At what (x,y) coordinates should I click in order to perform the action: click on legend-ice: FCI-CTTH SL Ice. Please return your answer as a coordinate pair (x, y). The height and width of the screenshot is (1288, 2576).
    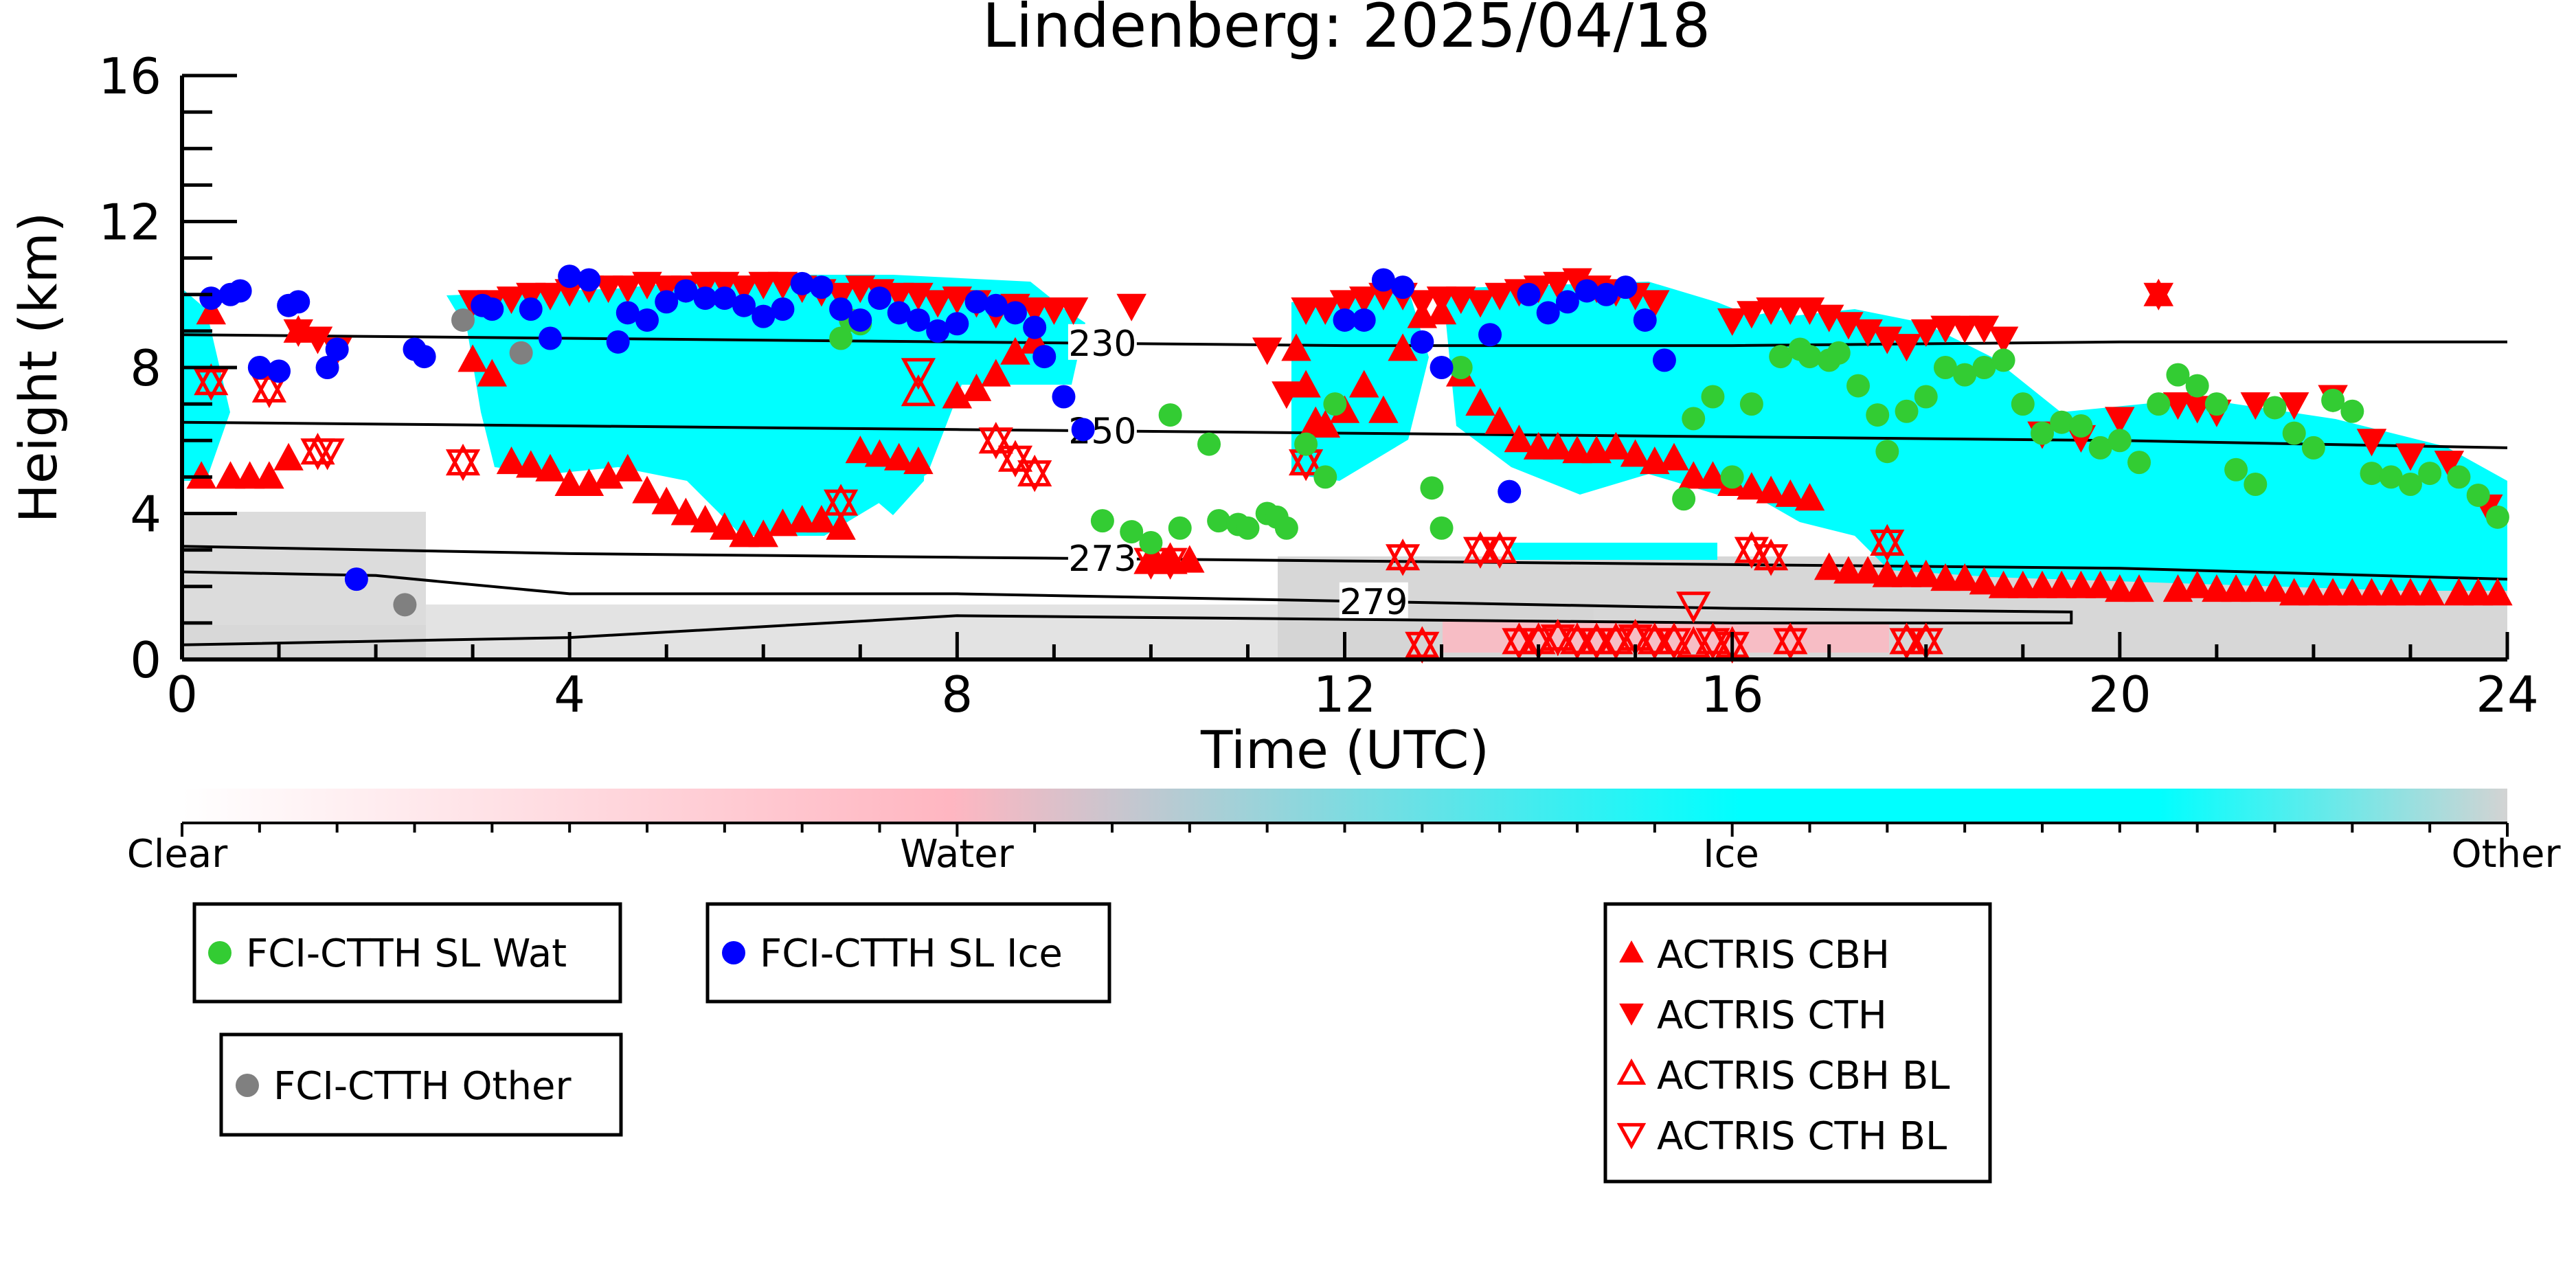
    Looking at the image, I should click on (908, 953).